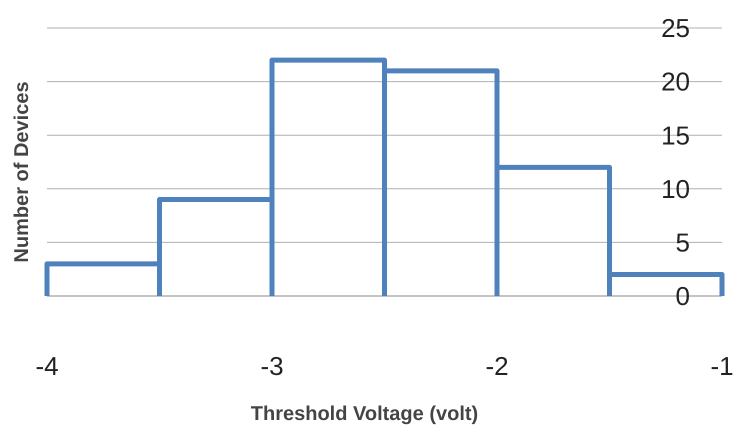 Image resolution: width=739 pixels, height=428 pixels. Describe the element at coordinates (675, 189) in the screenshot. I see `y-tick-label: 10` at that location.